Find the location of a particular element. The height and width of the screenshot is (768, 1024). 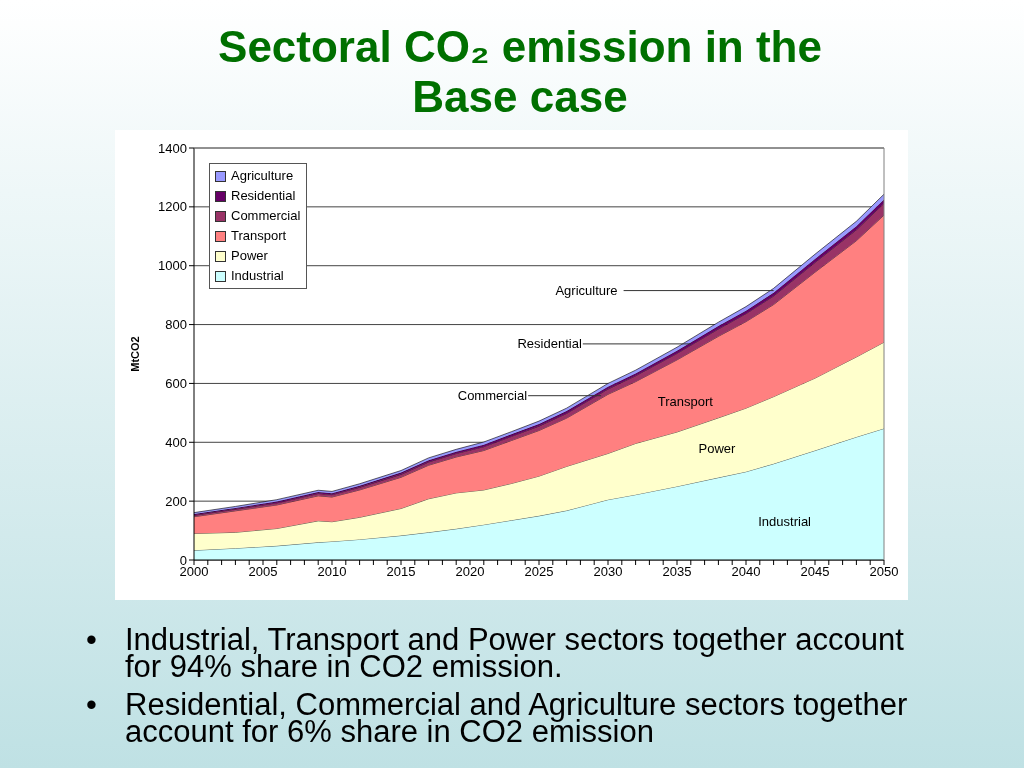

x-tick-label: 2030 is located at coordinates (608, 572).